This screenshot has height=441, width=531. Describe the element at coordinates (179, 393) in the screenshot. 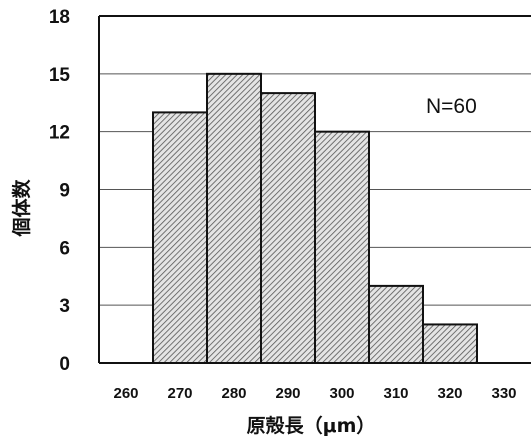

I see `x-tick-label: 270` at that location.